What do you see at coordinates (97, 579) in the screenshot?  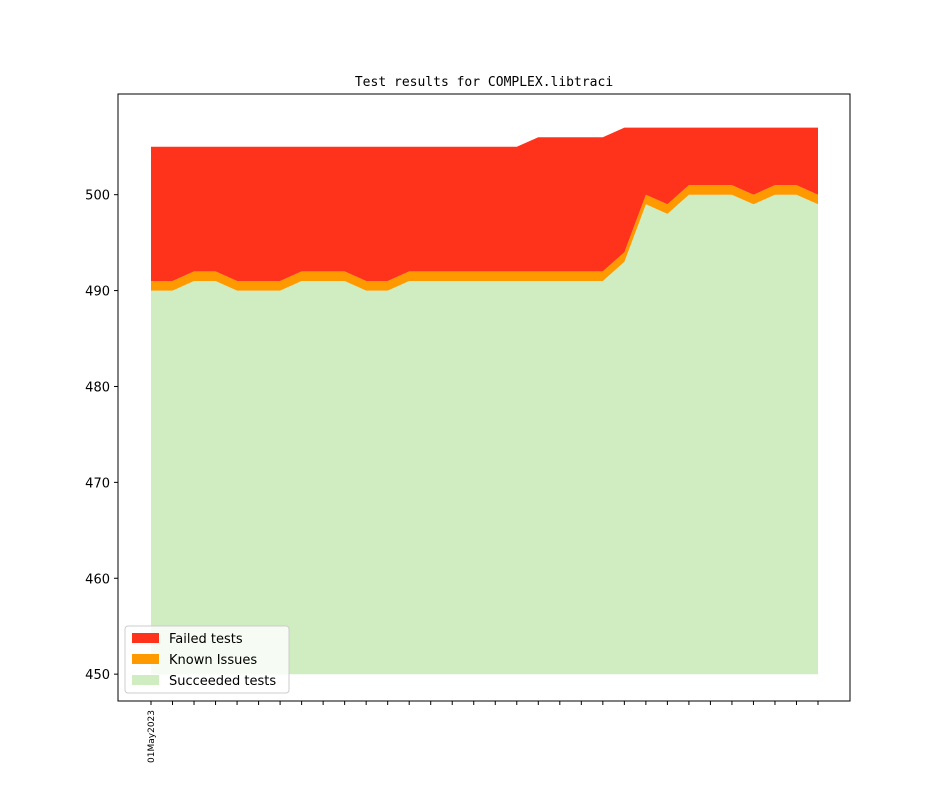 I see `y-tick-label: 460` at bounding box center [97, 579].